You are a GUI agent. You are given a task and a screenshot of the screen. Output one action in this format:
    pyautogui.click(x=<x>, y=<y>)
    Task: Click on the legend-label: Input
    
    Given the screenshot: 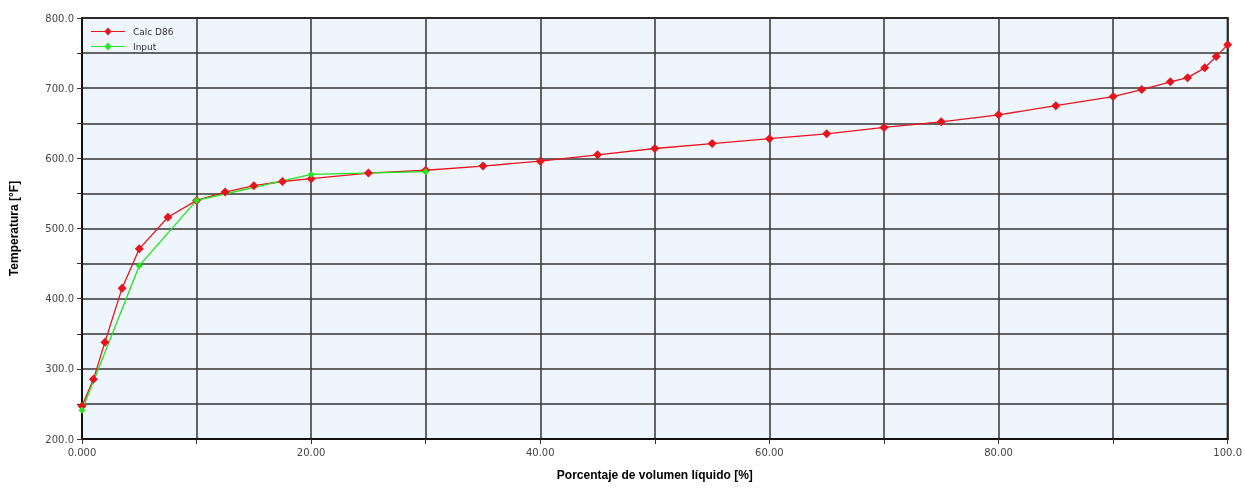 What is the action you would take?
    pyautogui.click(x=145, y=46)
    